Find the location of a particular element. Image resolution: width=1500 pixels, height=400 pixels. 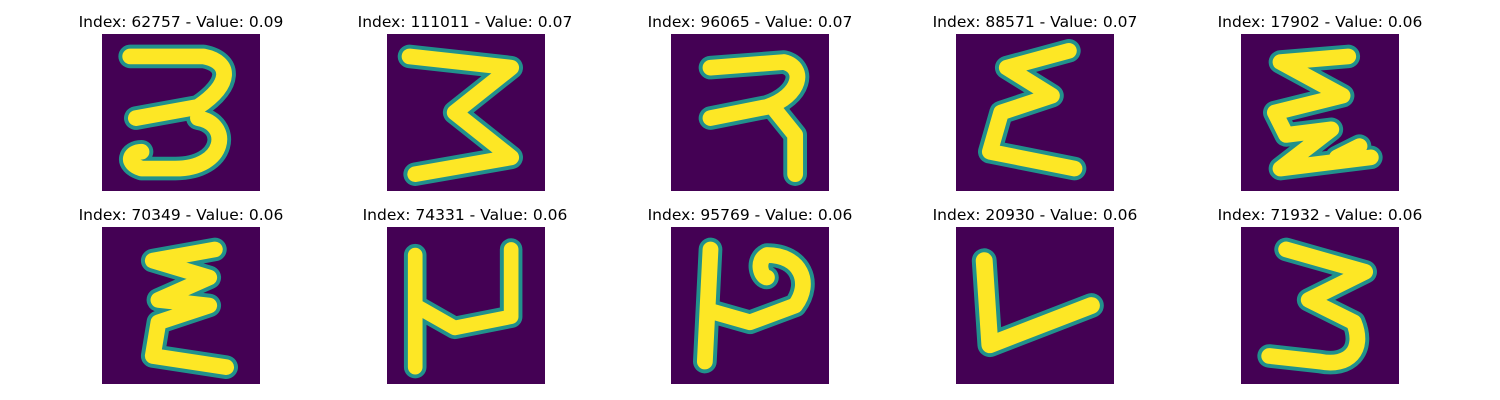

panel-title: Index: 74331 - Value: 0.06 is located at coordinates (465, 215).